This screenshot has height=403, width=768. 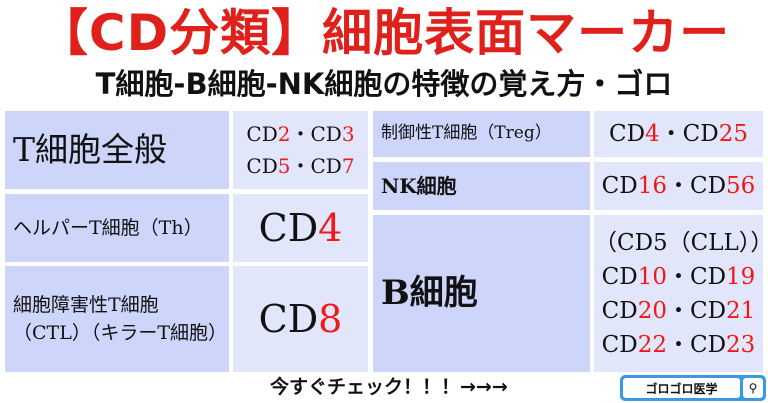 I want to click on search-widget: ゴロゴロ医学 ⚲, so click(x=693, y=388).